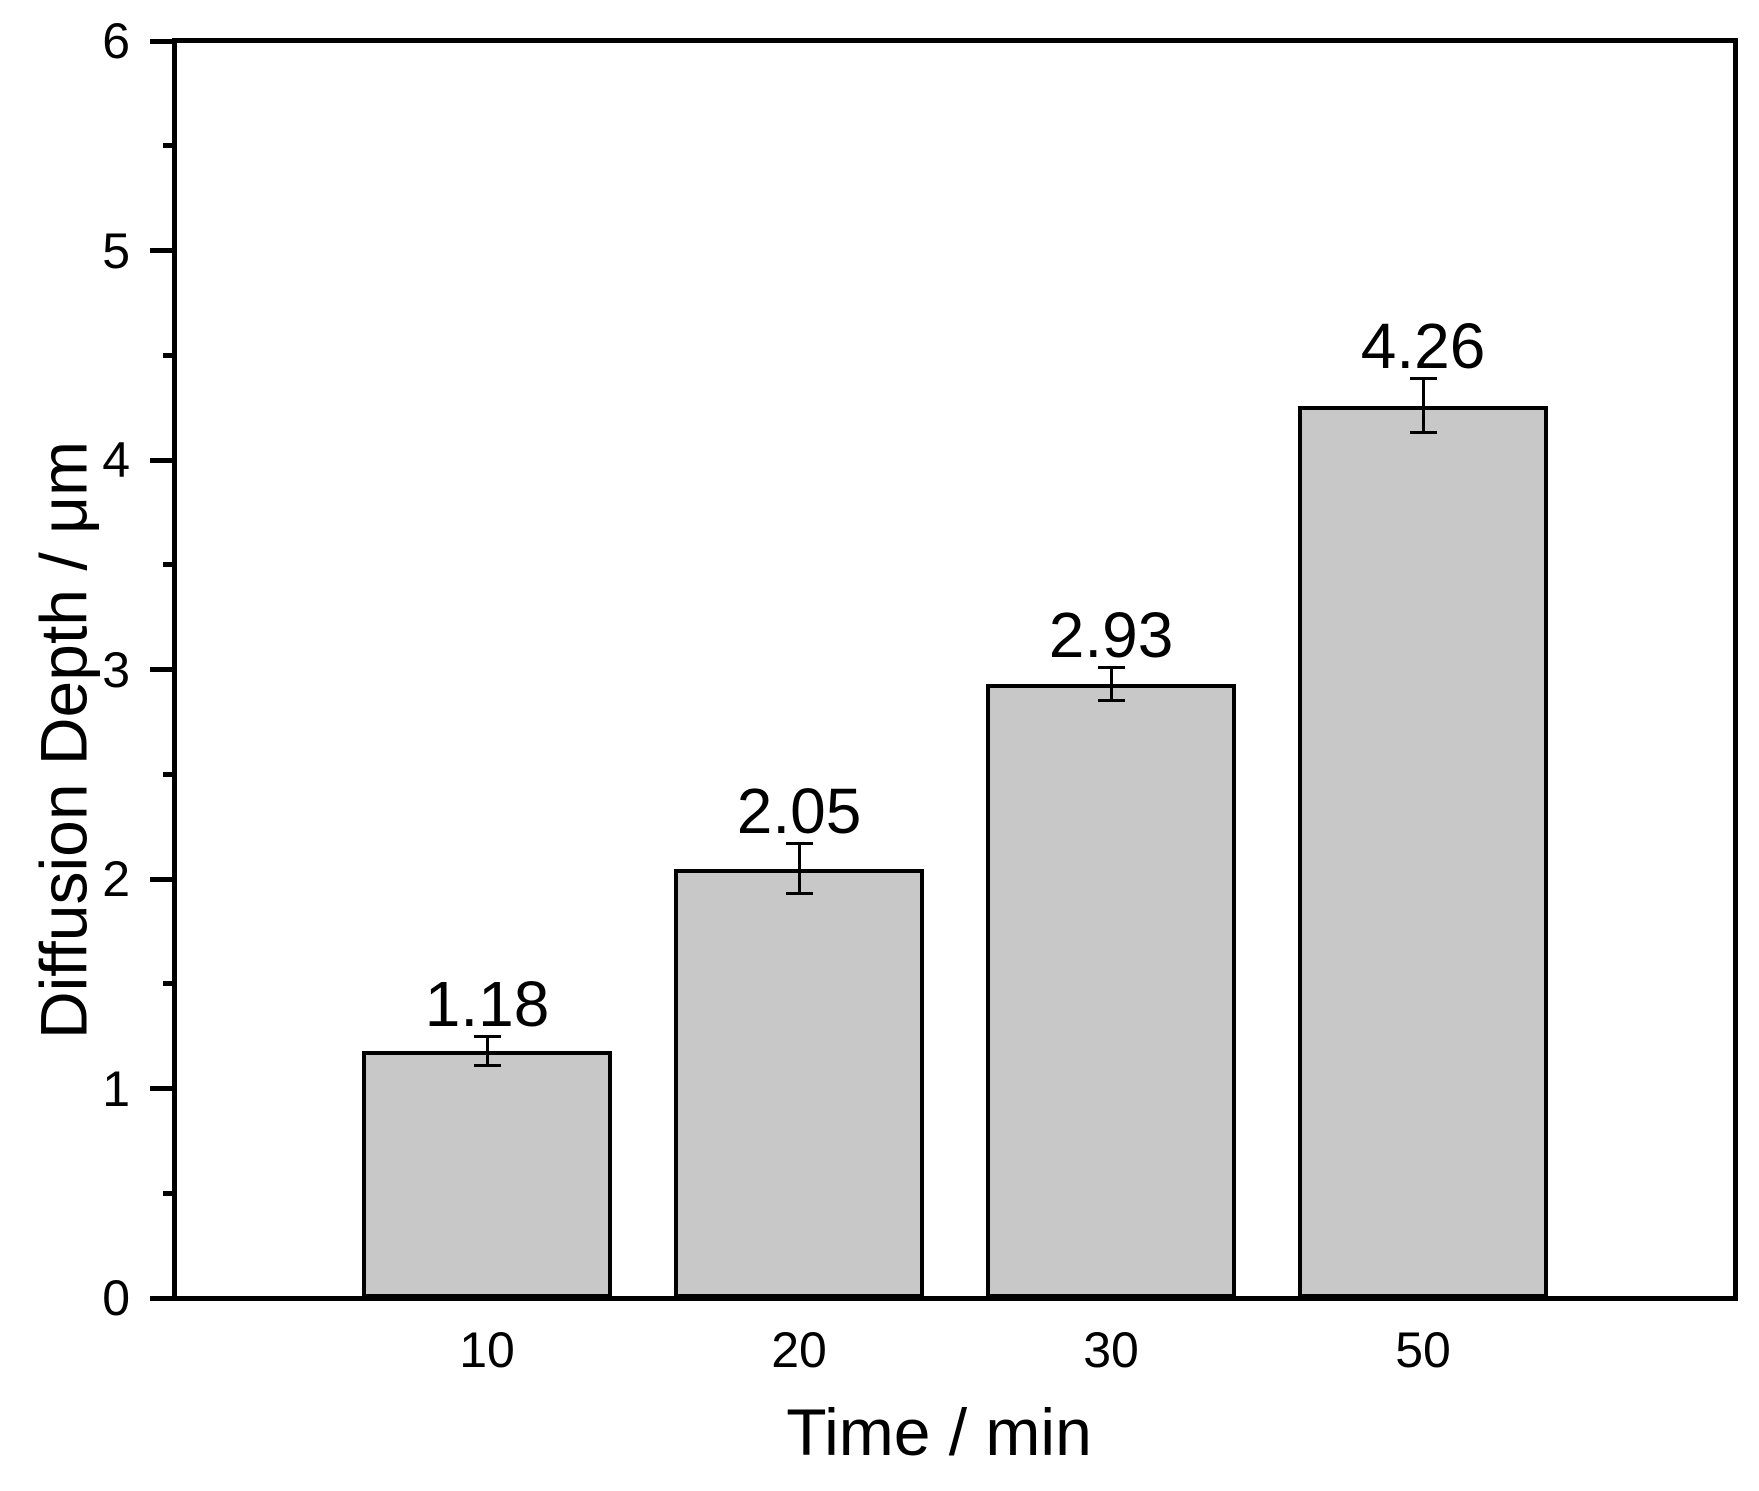 Image resolution: width=1759 pixels, height=1491 pixels. Describe the element at coordinates (63, 740) in the screenshot. I see `y-axis-title: Diffusion Depth / μm` at that location.